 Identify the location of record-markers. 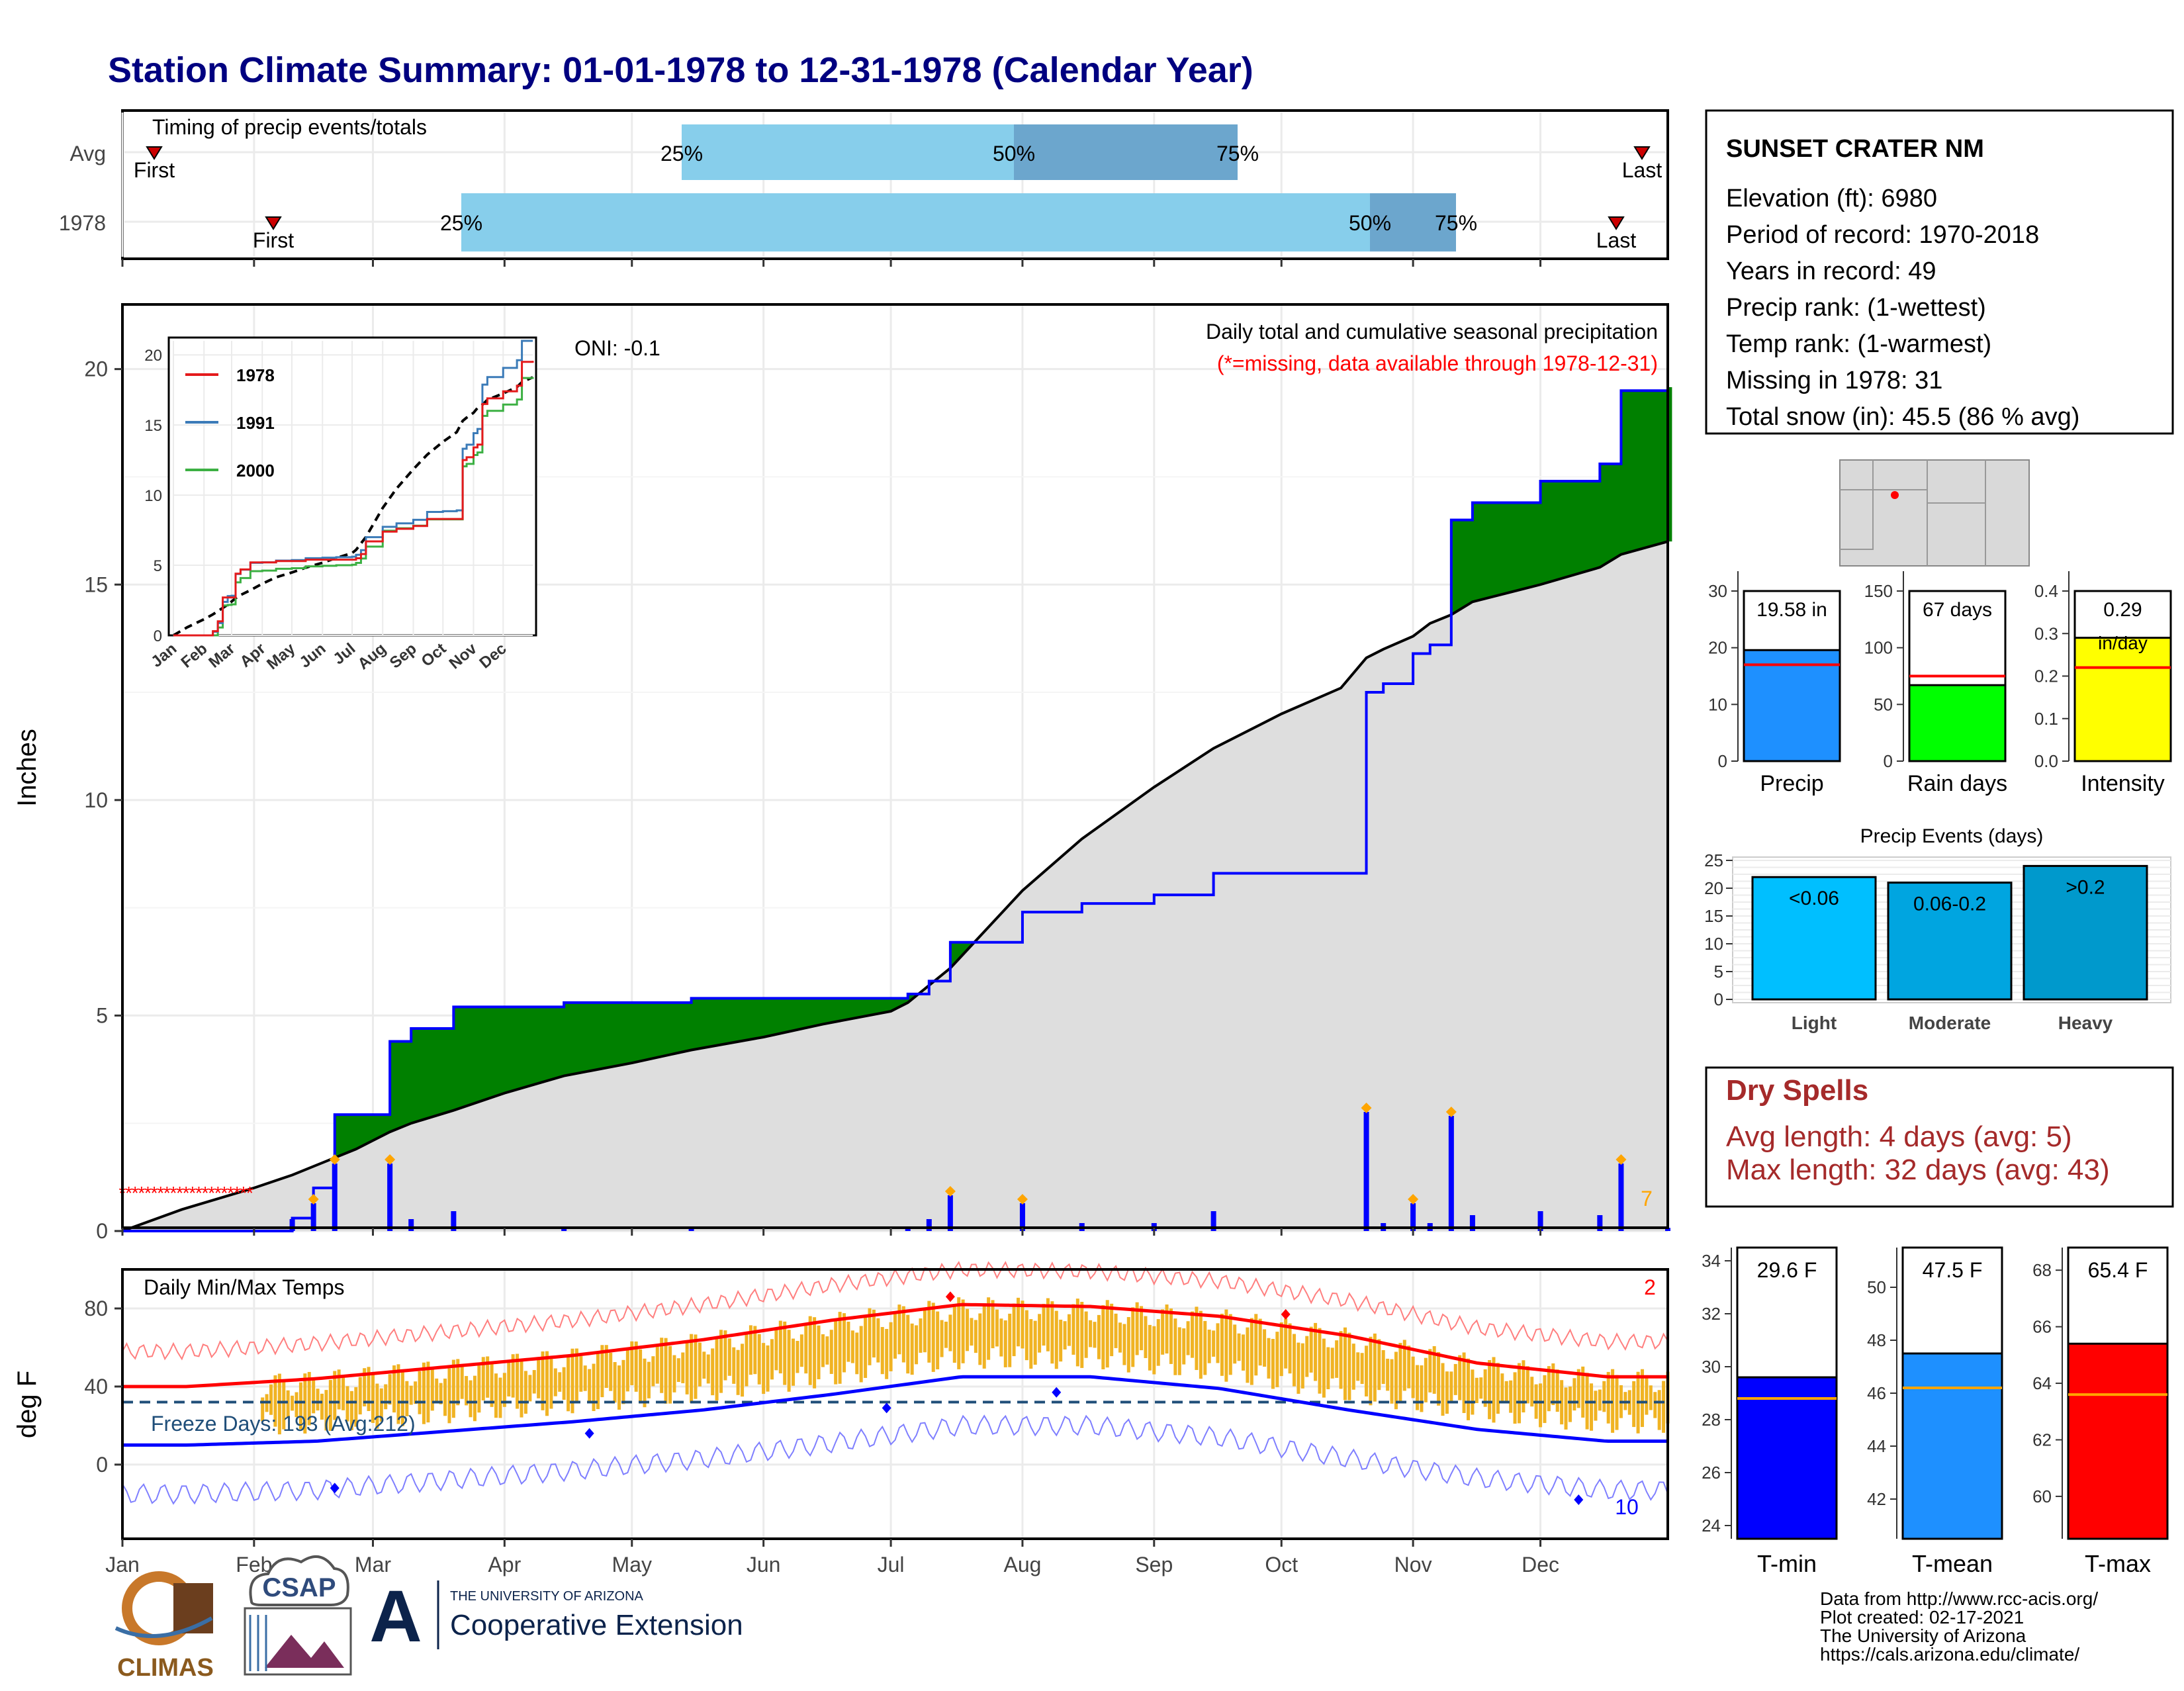
(957, 1398).